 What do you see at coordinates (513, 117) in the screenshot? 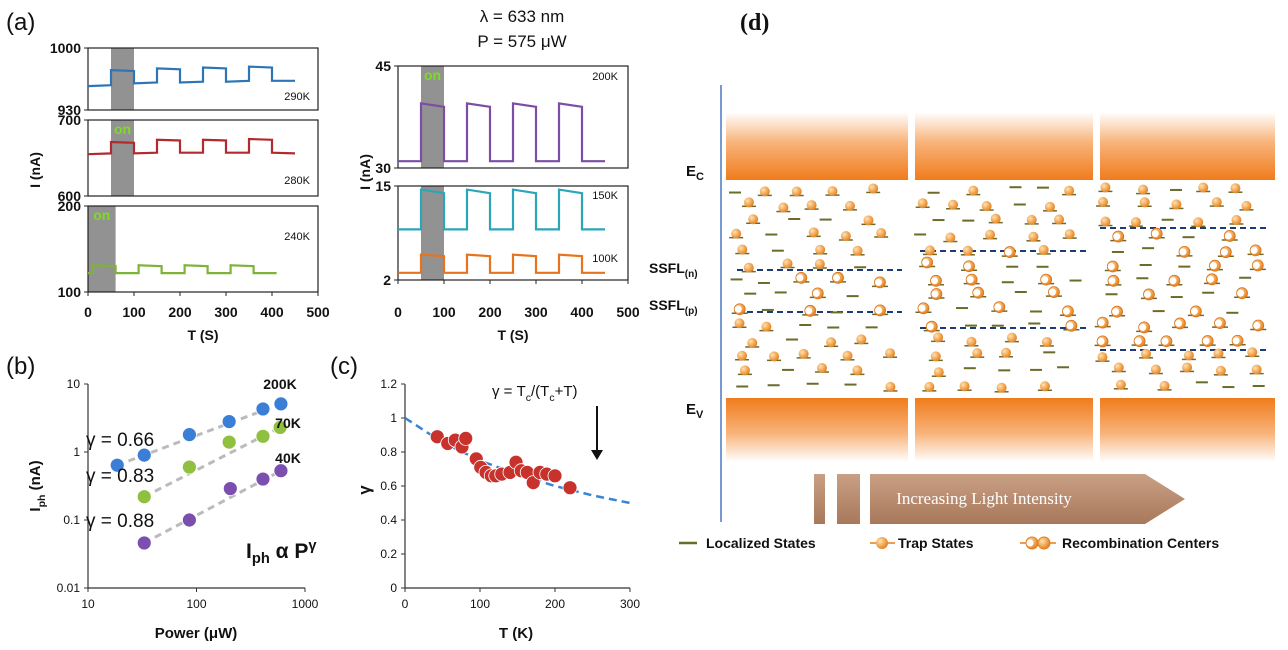
I see `plot-frame` at bounding box center [513, 117].